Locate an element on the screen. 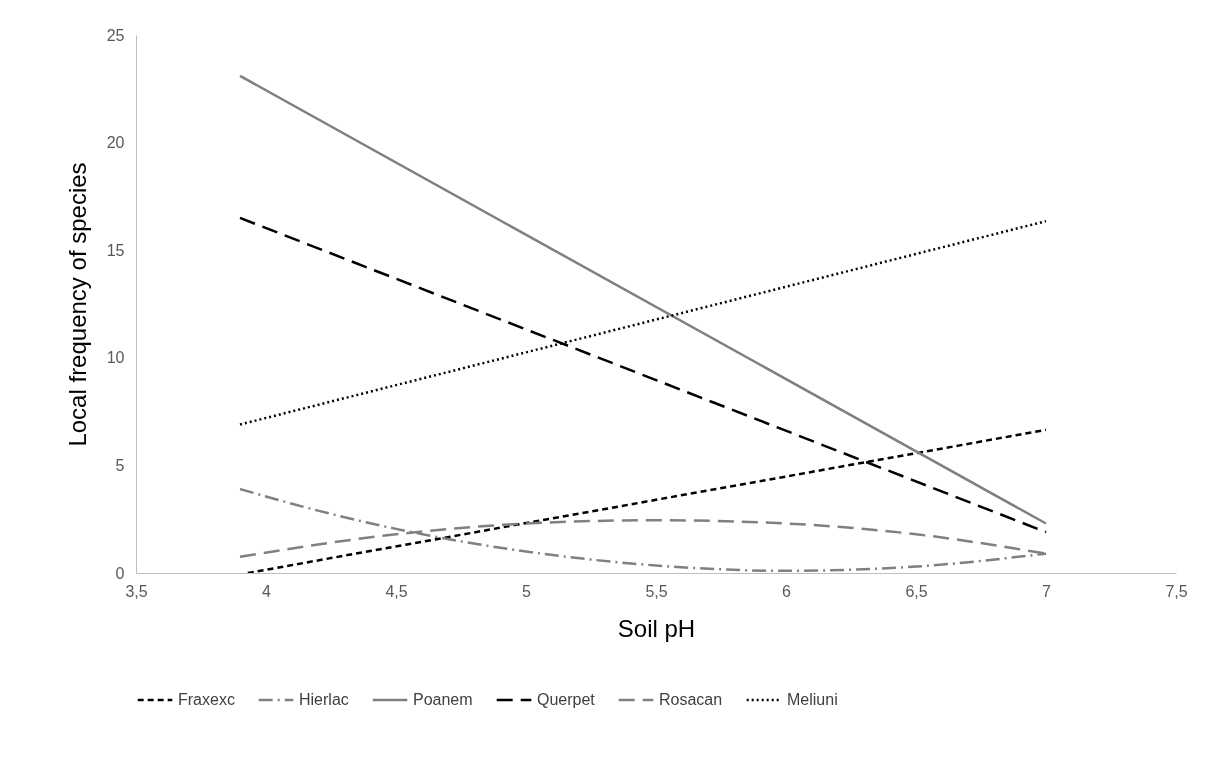 This screenshot has height=758, width=1213. x-tick-label: 7,5 is located at coordinates (1176, 591).